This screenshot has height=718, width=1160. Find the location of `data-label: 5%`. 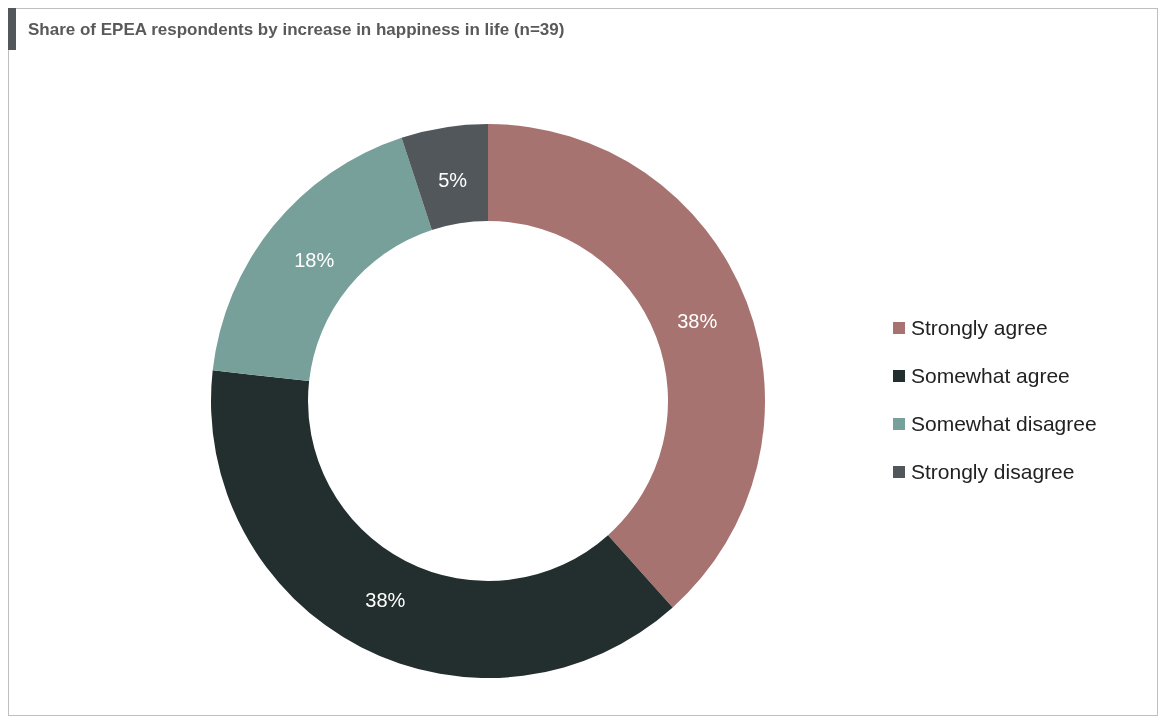

data-label: 5% is located at coordinates (453, 179).